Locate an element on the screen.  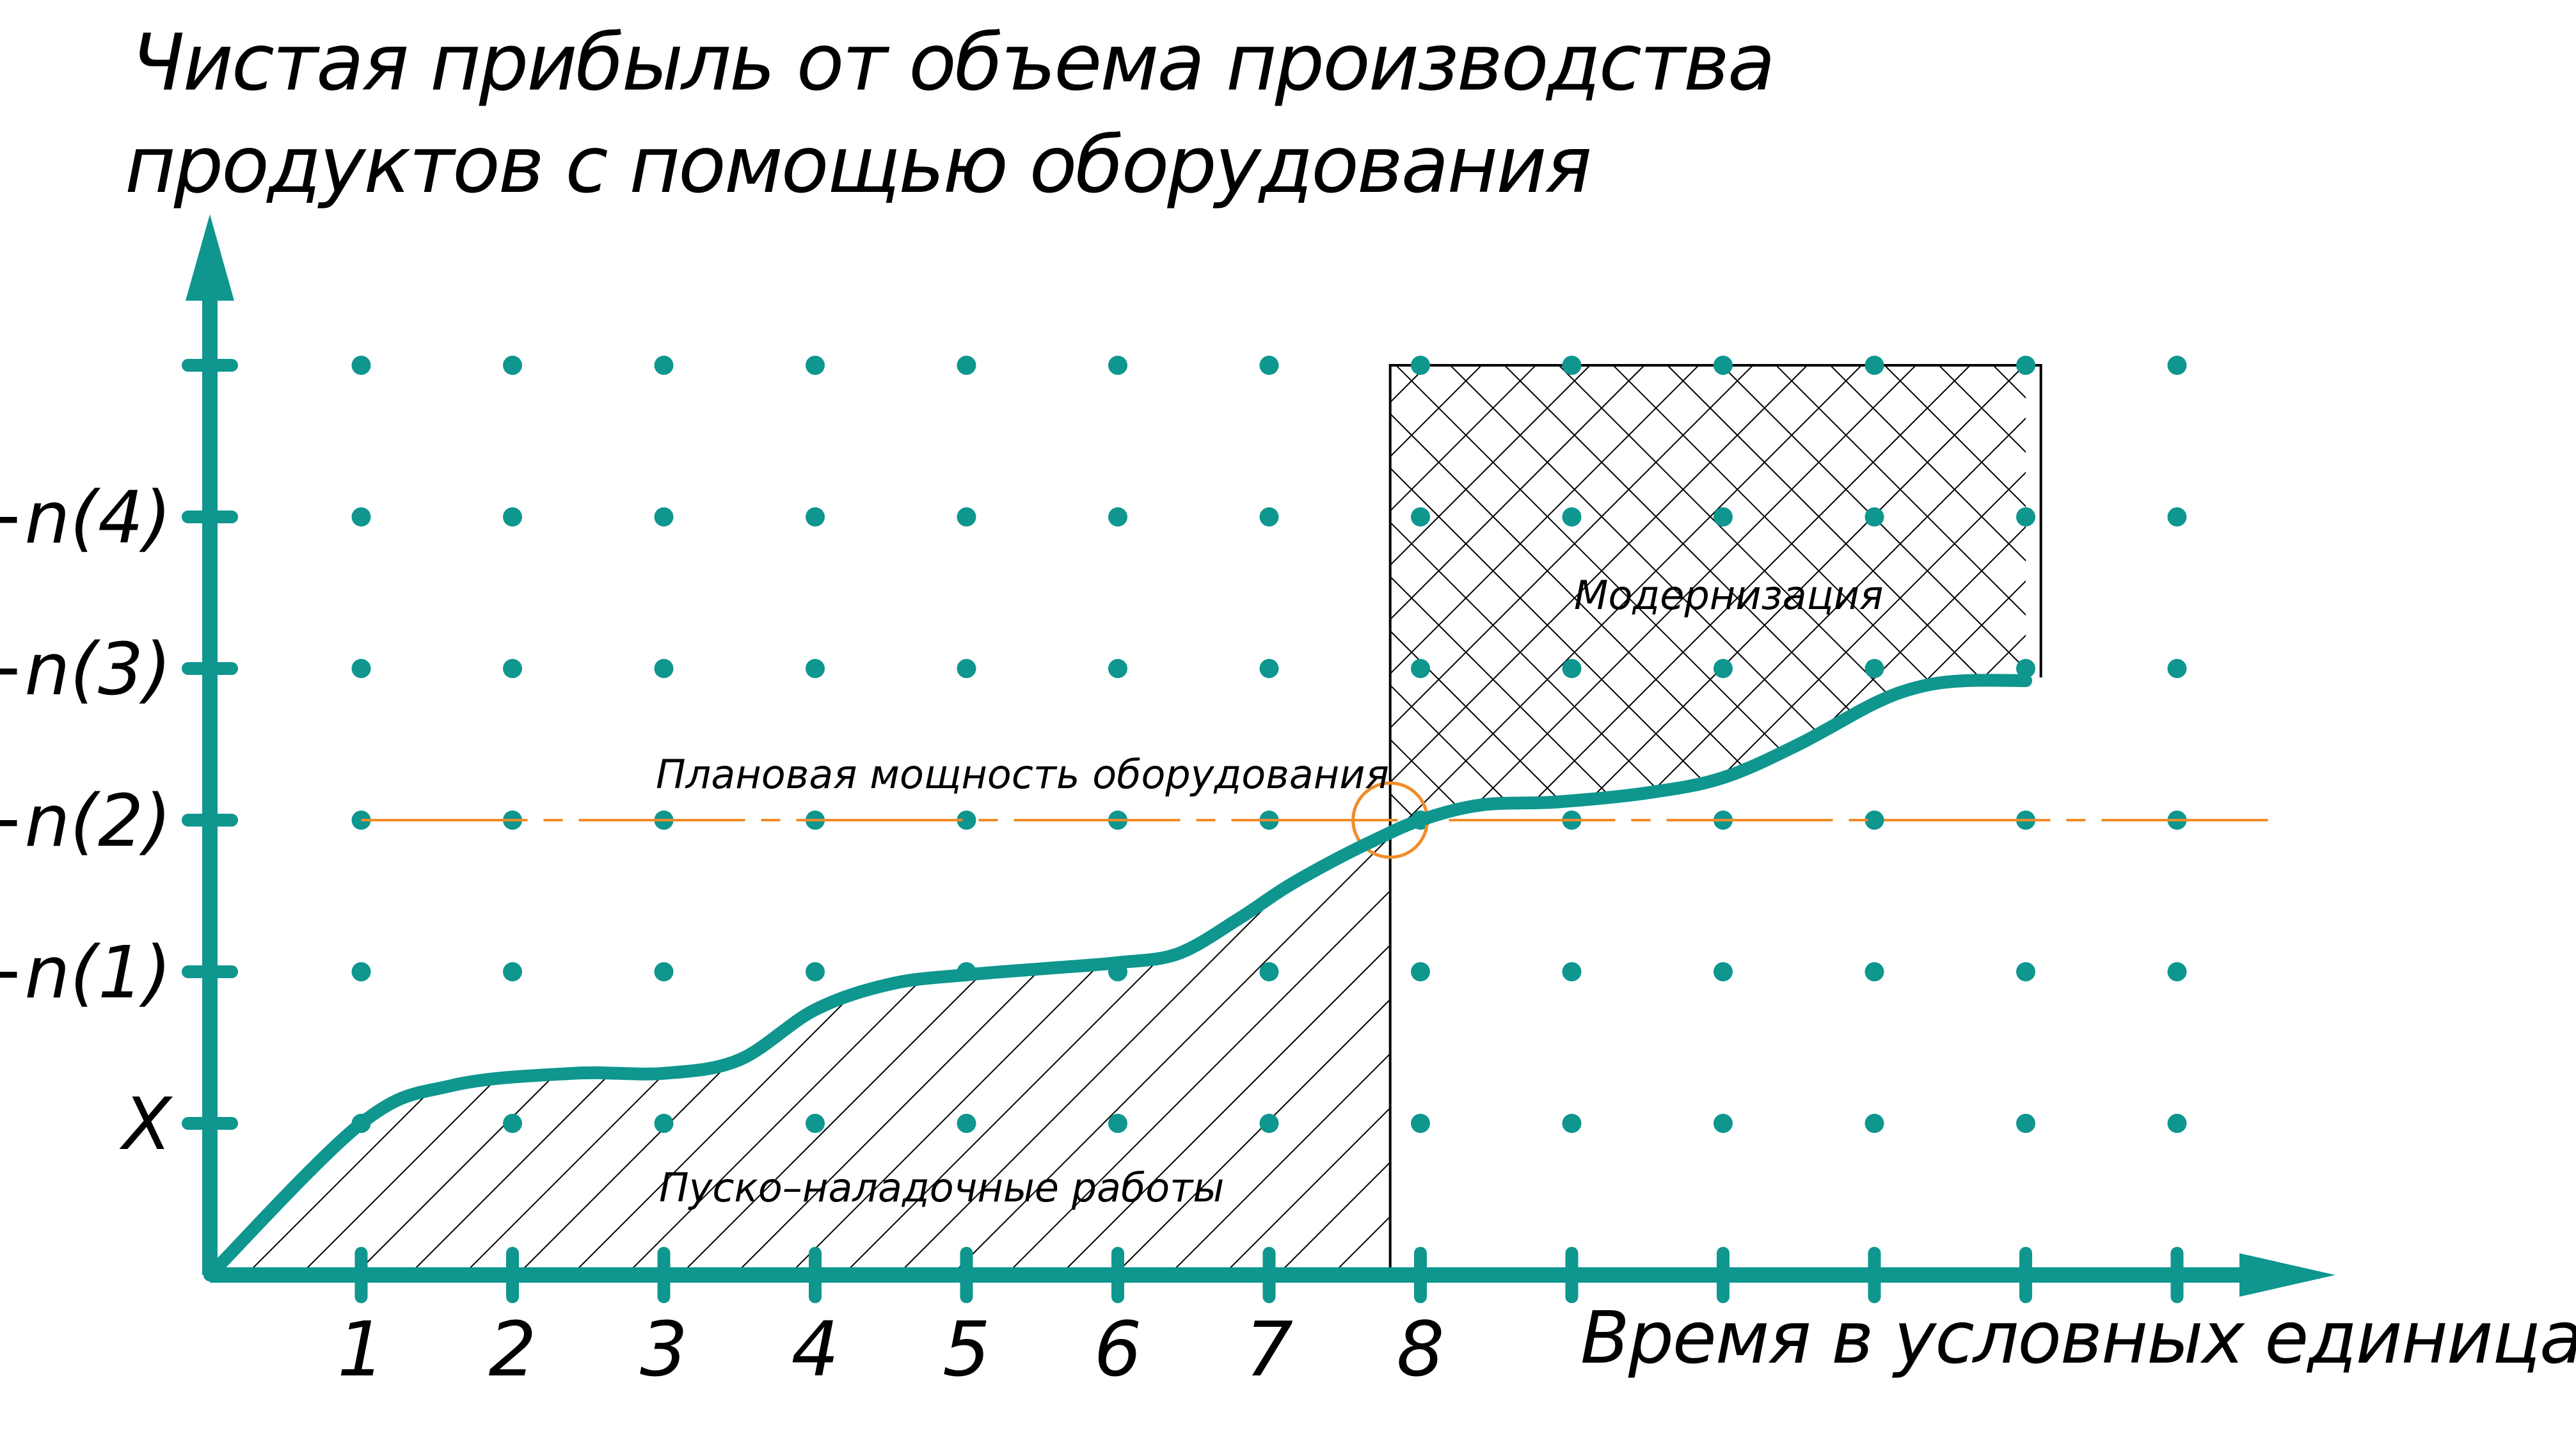
y-tick-label: X+n(1) is located at coordinates (85, 973).